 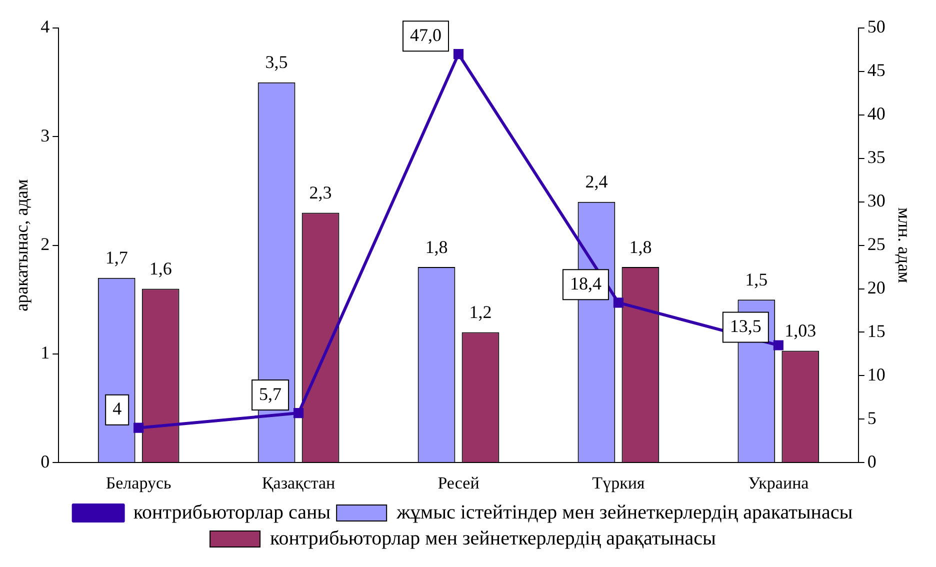 What do you see at coordinates (904, 246) in the screenshot?
I see `y2-axis-title: млн. адам` at bounding box center [904, 246].